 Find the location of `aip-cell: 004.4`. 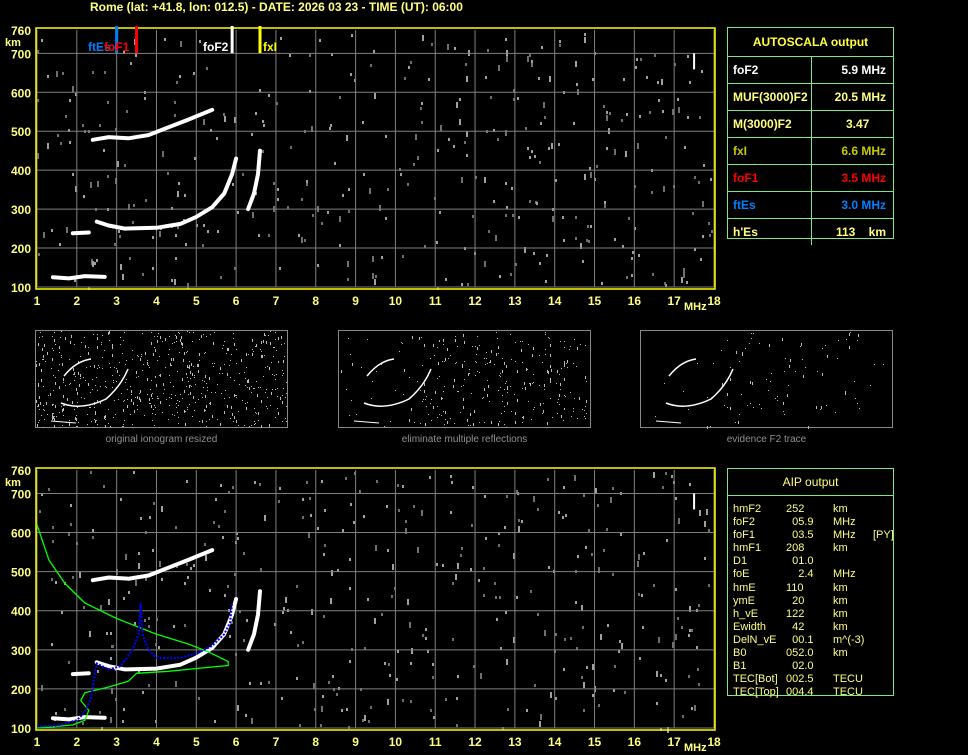

aip-cell: 004.4 is located at coordinates (800, 692).